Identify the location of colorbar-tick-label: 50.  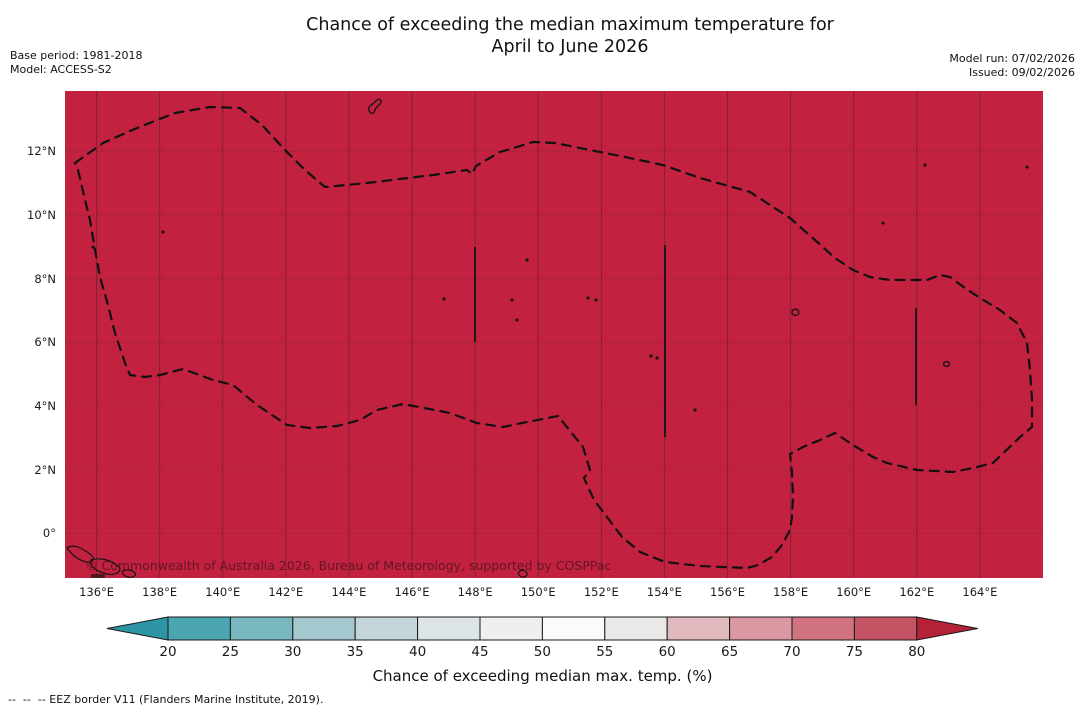
(542, 652).